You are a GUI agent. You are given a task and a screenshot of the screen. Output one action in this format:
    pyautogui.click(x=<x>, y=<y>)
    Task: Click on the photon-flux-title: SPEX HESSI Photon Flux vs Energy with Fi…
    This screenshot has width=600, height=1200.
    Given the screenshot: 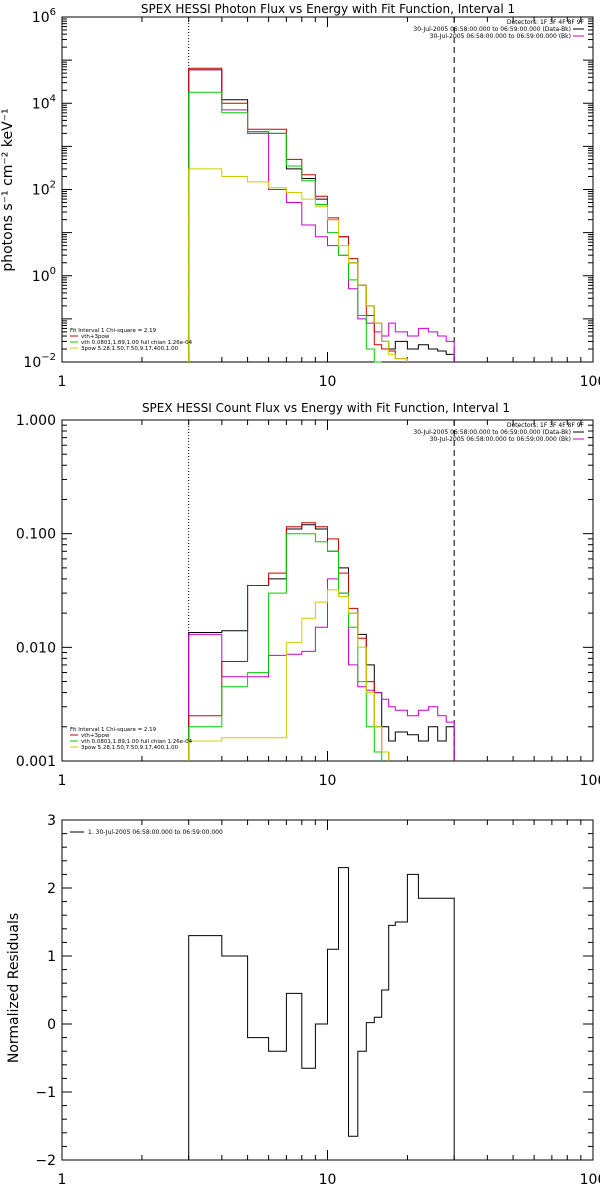 What is the action you would take?
    pyautogui.click(x=328, y=9)
    